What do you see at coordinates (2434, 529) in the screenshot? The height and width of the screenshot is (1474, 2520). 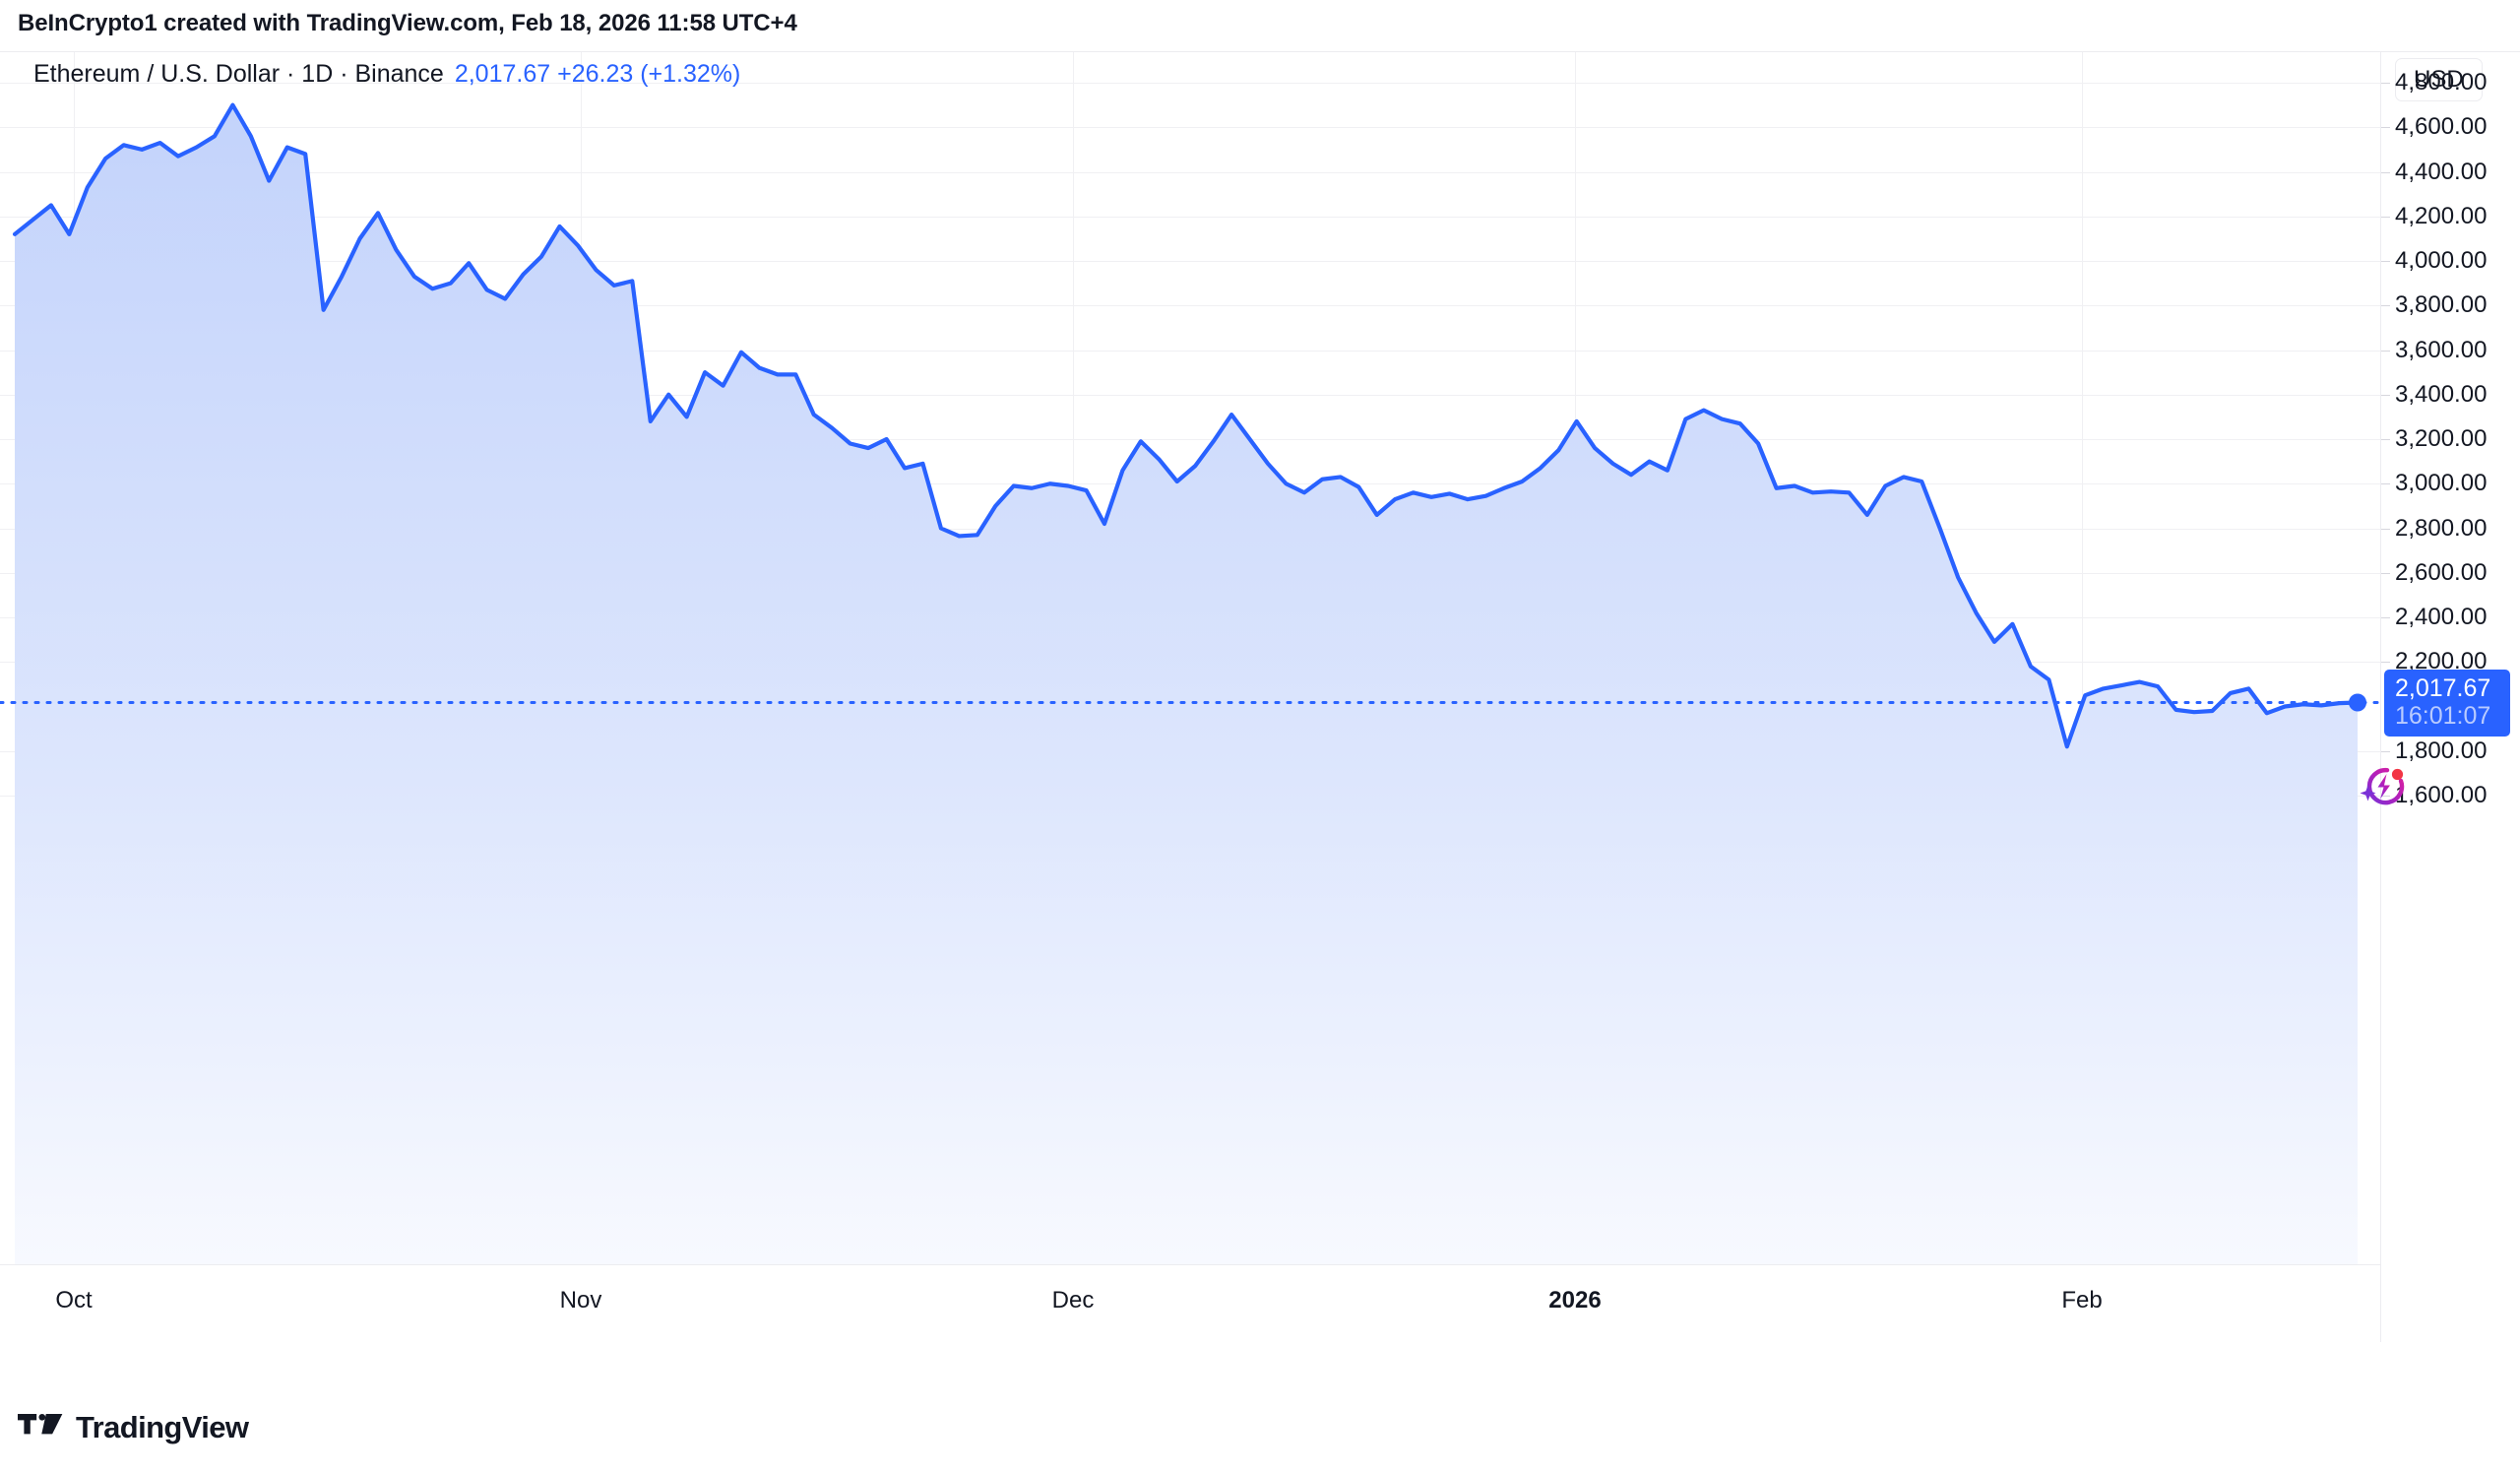 I see `price-tick-label: 2,800.00` at bounding box center [2434, 529].